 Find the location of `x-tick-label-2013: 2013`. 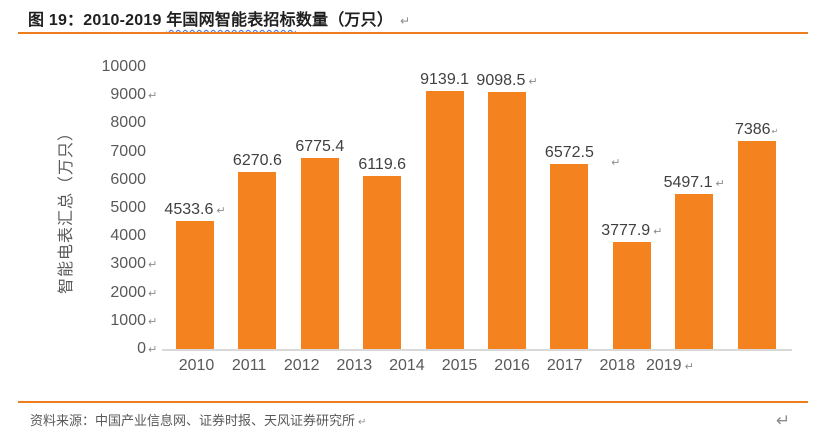

x-tick-label-2013: 2013 is located at coordinates (354, 365).